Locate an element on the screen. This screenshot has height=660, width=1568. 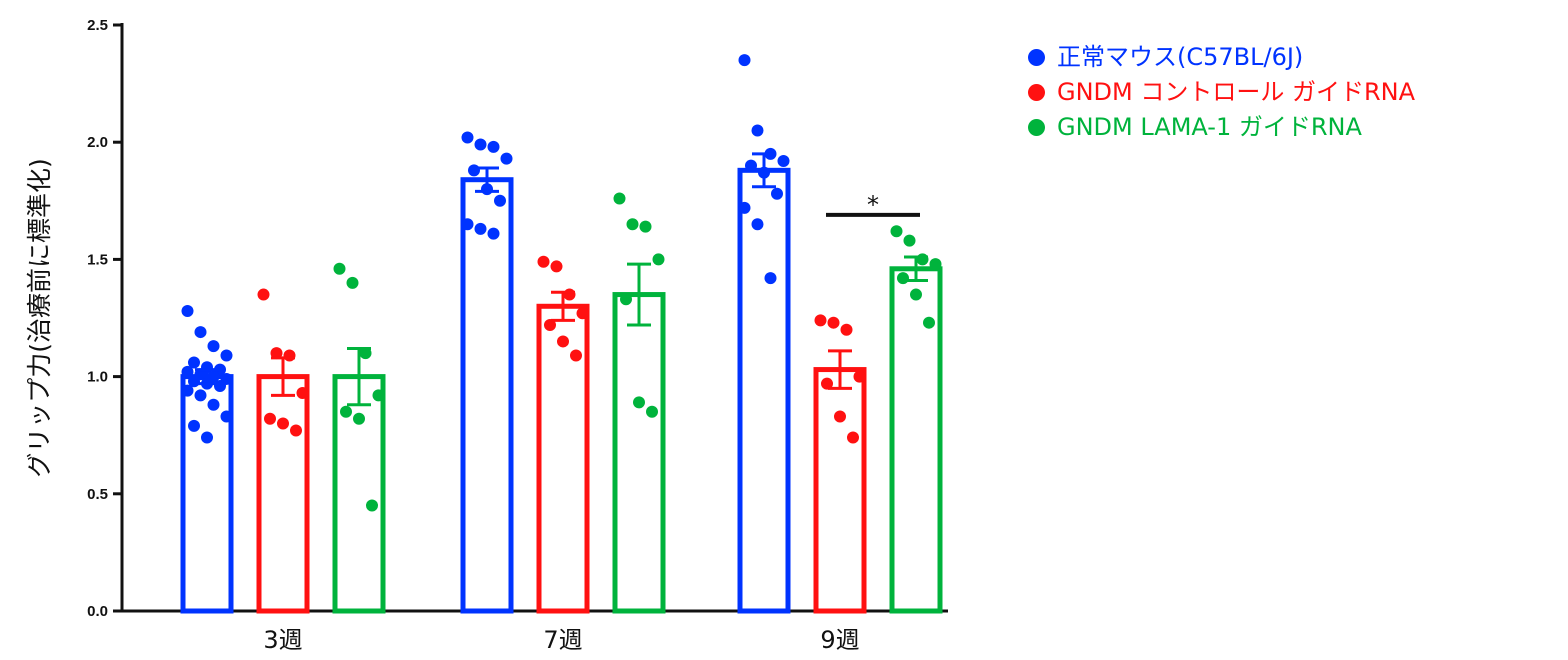
legend-item-lama1: GNDM LAMA-1 ガイドRNA is located at coordinates (1221, 127).